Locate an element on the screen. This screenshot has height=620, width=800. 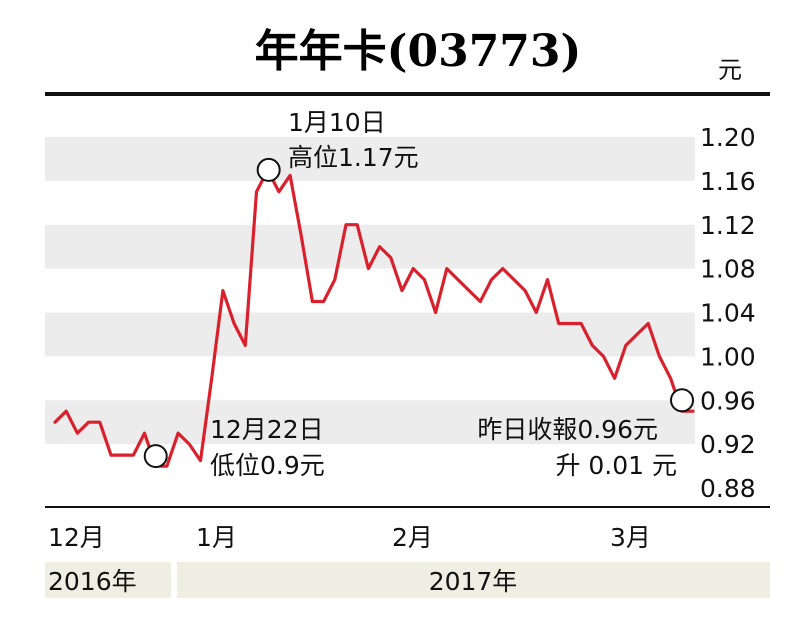
month-label-dec: 12月 is located at coordinates (76, 537).